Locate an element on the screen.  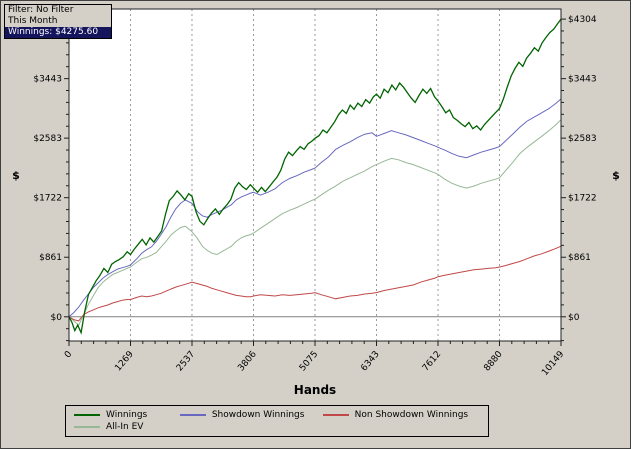
x-axis-title: Hands is located at coordinates (315, 390).